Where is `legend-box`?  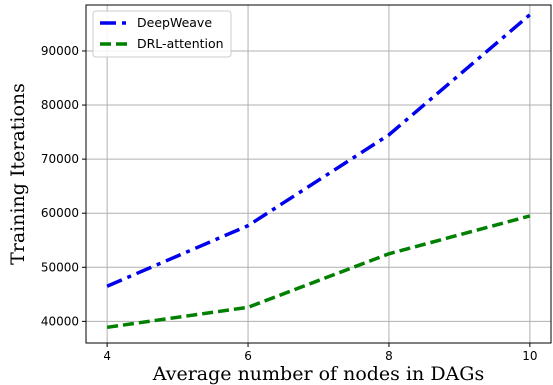 legend-box is located at coordinates (162, 34).